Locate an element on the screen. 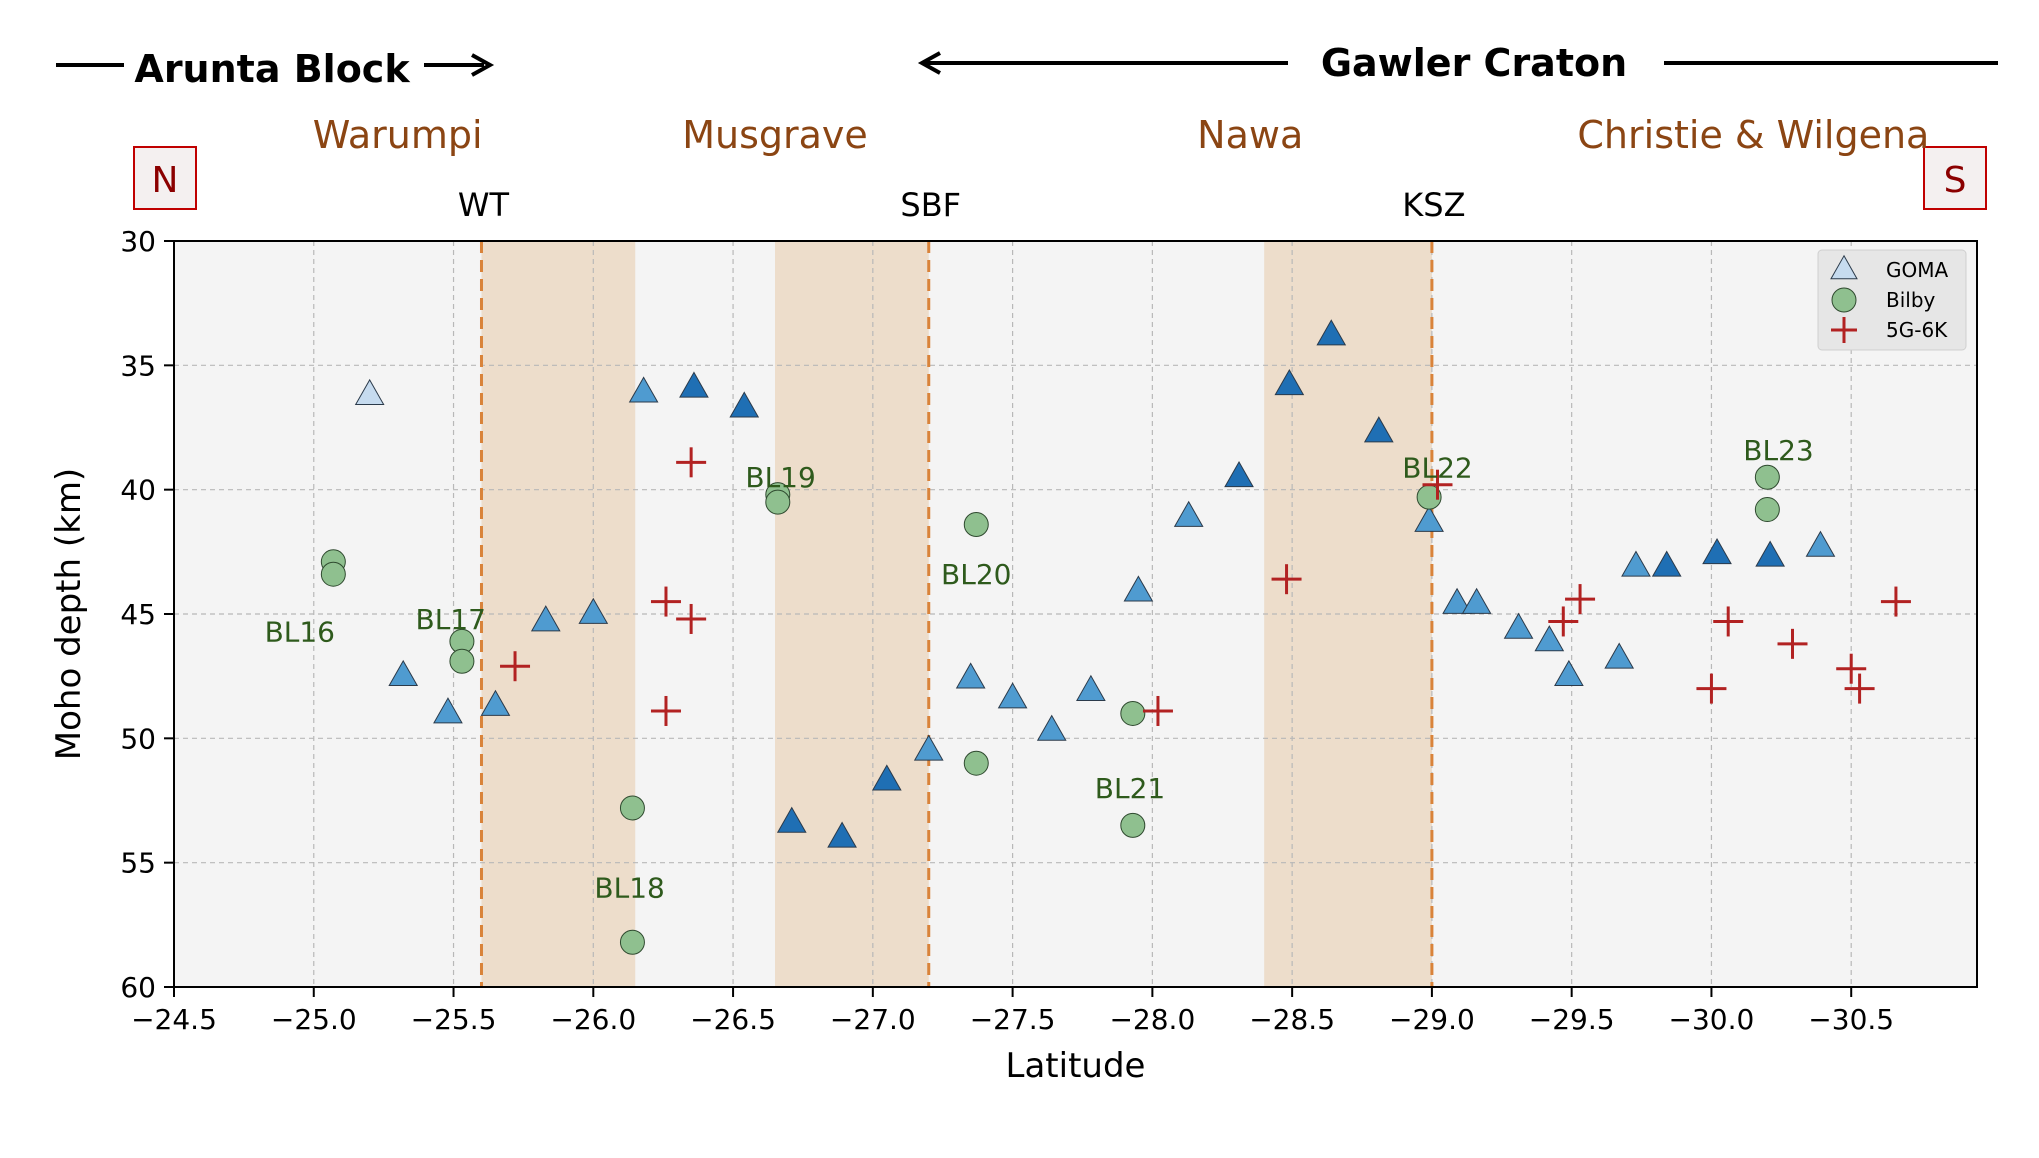 The image size is (2039, 1158). y-tick-label: 35 is located at coordinates (138, 365).